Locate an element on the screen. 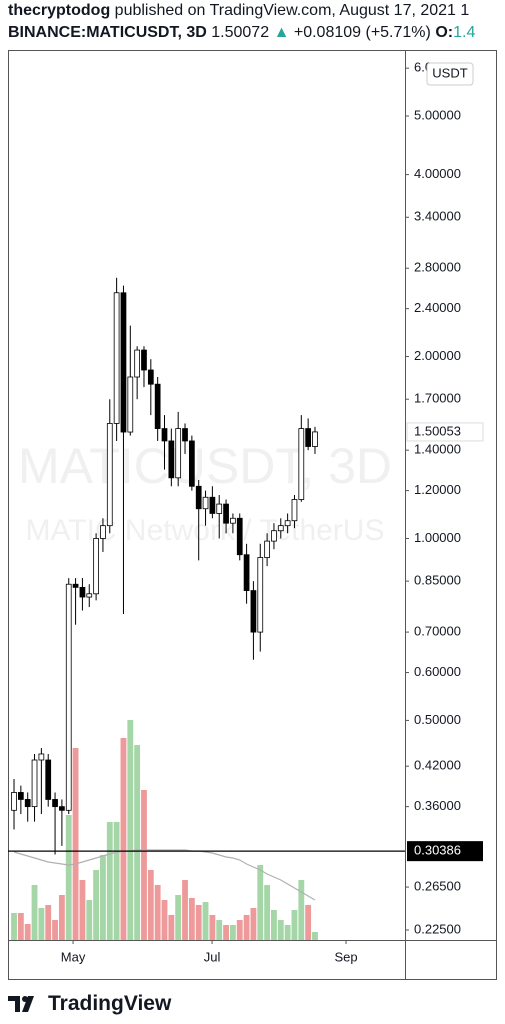  open-label: O: is located at coordinates (444, 32).